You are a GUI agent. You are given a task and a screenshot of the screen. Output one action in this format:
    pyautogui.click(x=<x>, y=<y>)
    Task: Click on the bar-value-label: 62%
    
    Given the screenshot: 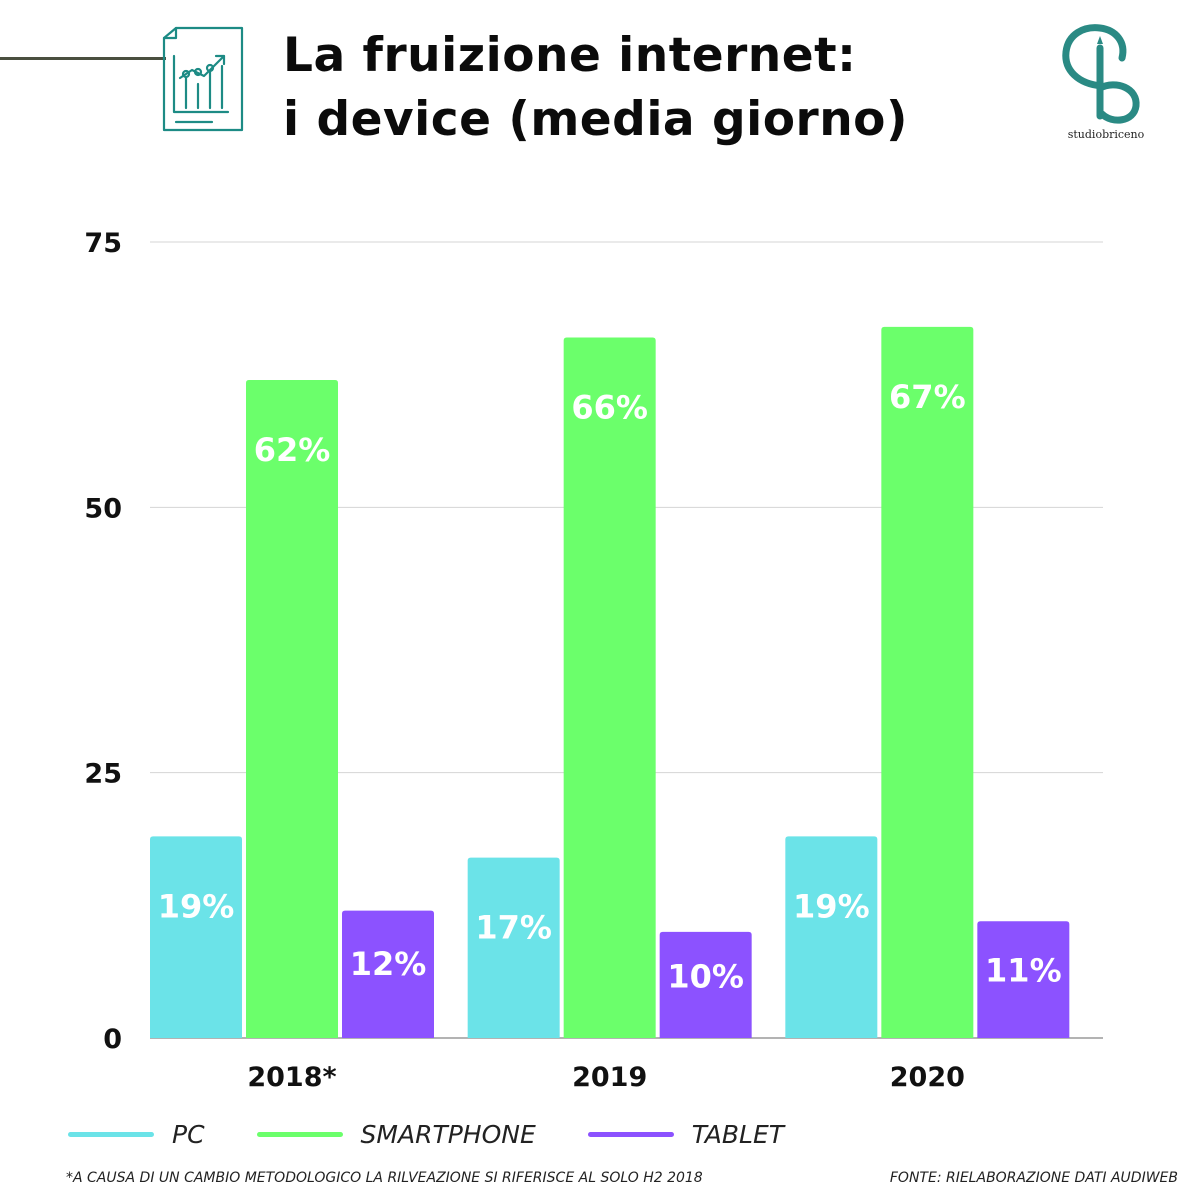 What is the action you would take?
    pyautogui.click(x=292, y=450)
    